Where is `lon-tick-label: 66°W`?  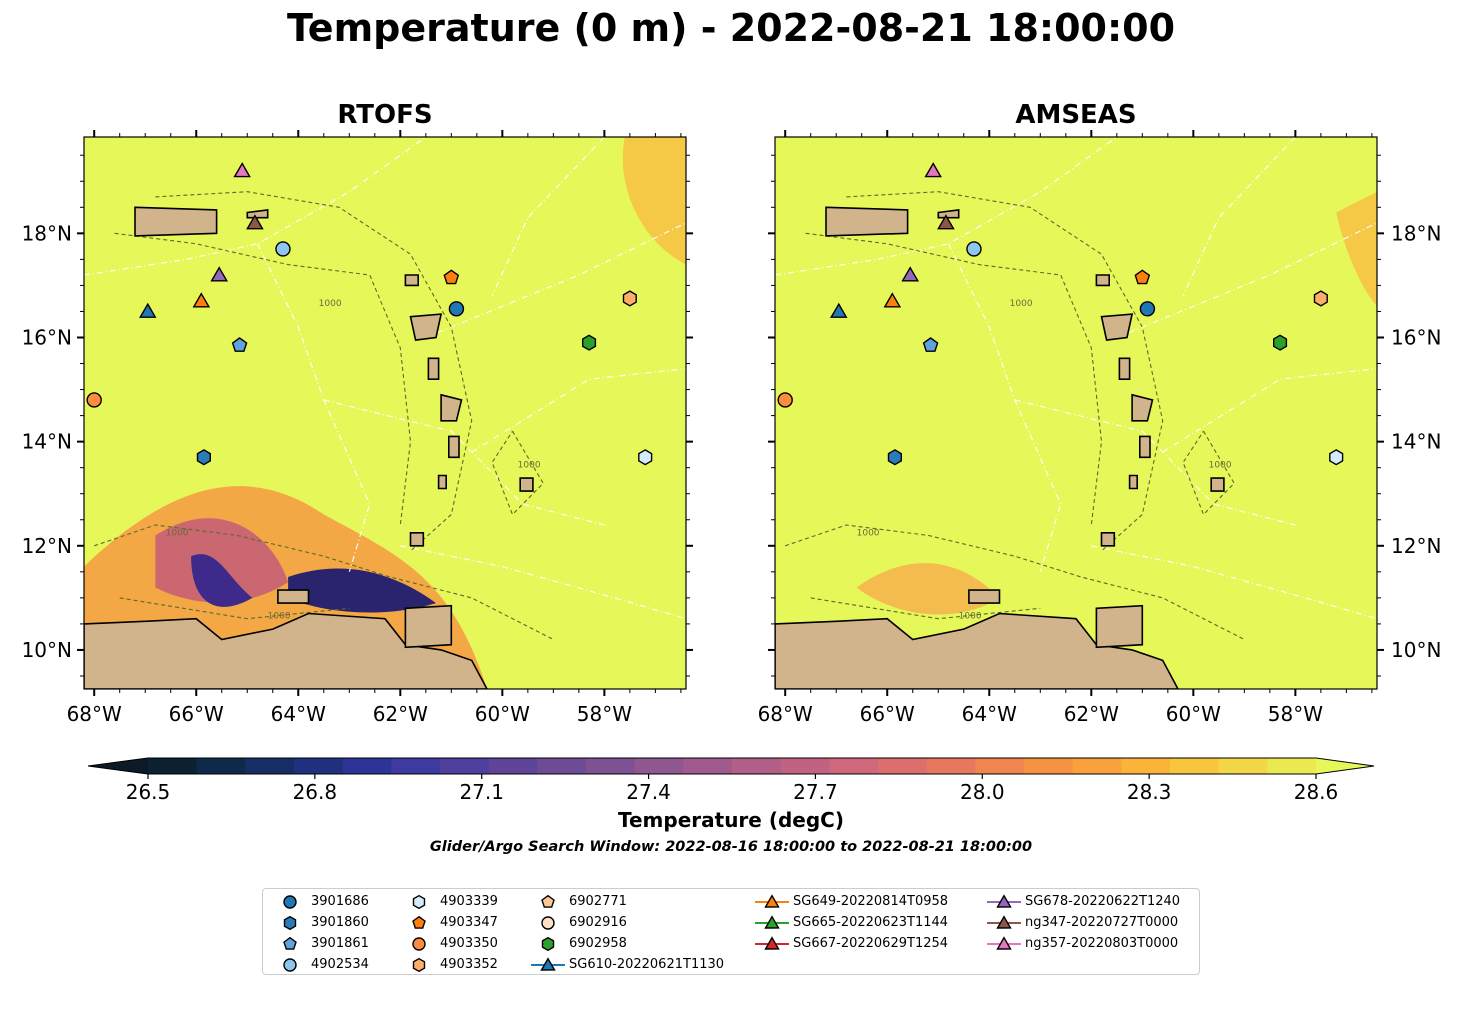 lon-tick-label: 66°W is located at coordinates (887, 714).